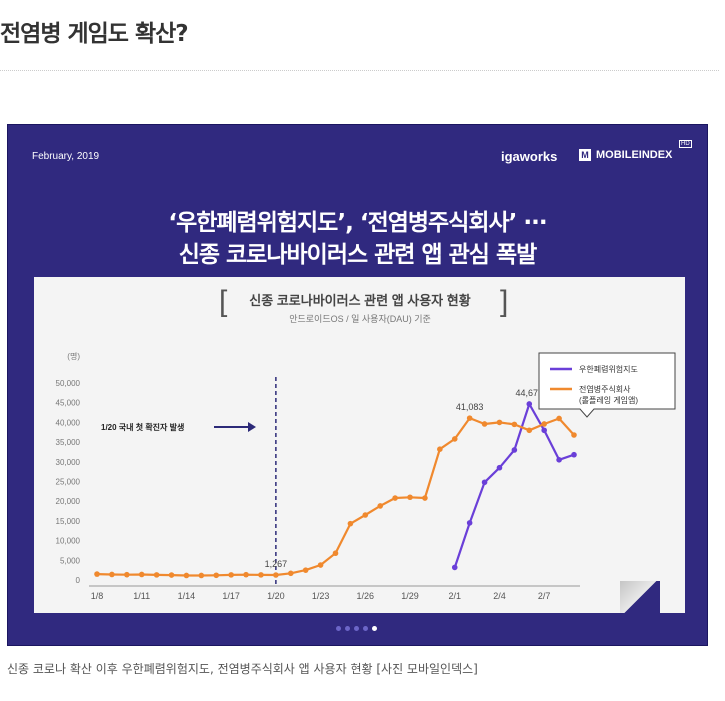 Image resolution: width=725 pixels, height=701 pixels. What do you see at coordinates (359, 70) in the screenshot?
I see `headline-divider` at bounding box center [359, 70].